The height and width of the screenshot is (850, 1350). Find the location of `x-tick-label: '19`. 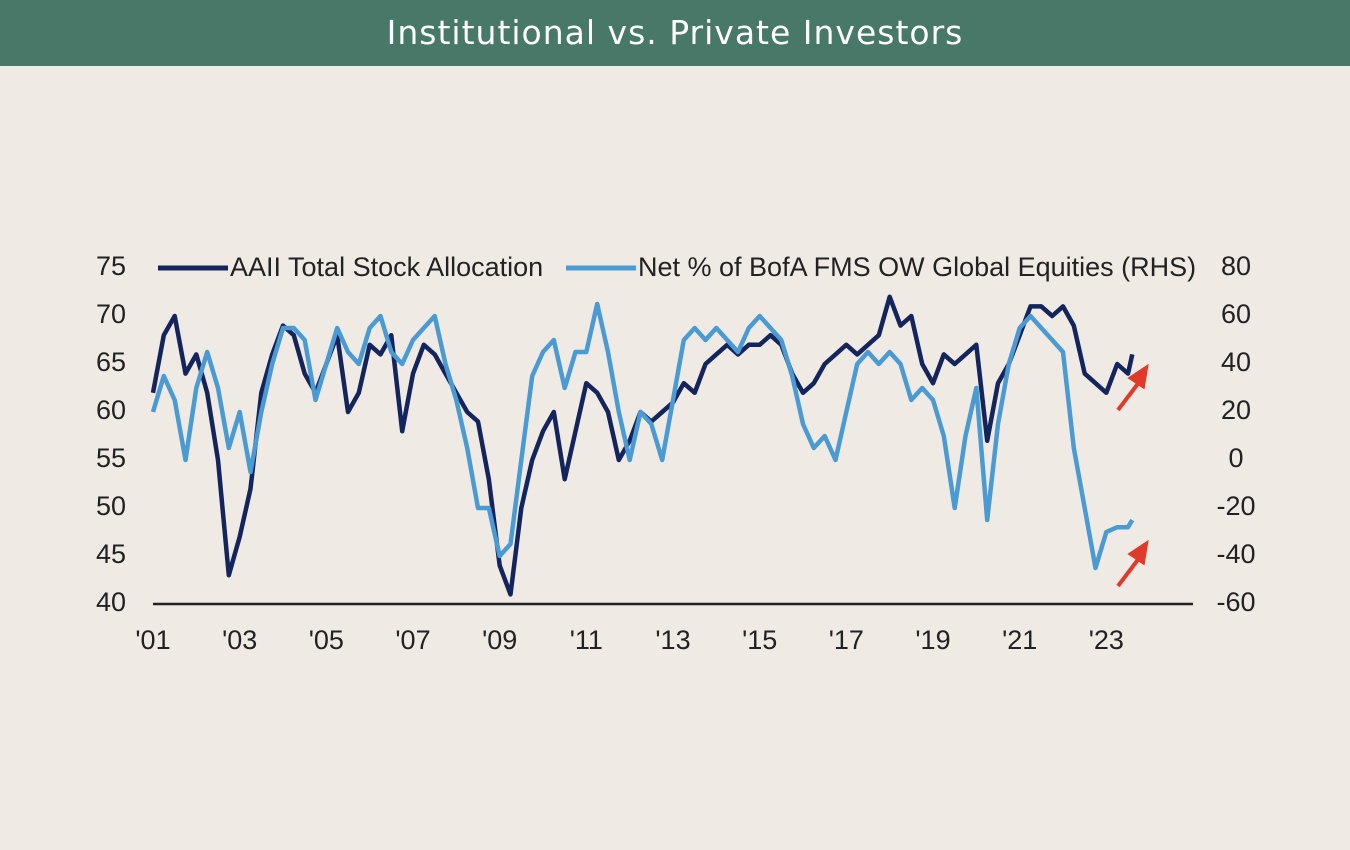

x-tick-label: '19 is located at coordinates (932, 640).